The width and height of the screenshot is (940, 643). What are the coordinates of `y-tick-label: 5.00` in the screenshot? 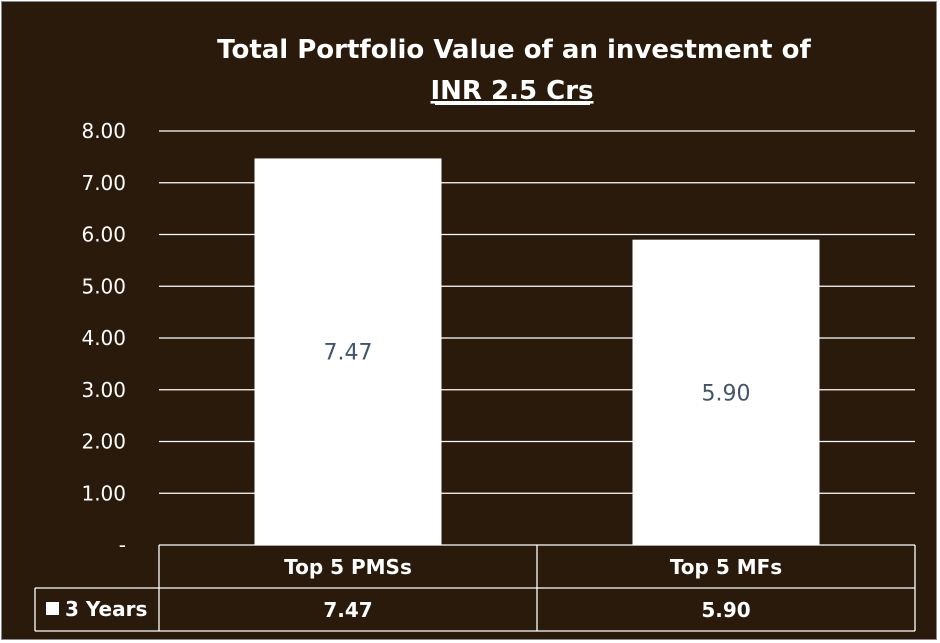 It's located at (103, 286).